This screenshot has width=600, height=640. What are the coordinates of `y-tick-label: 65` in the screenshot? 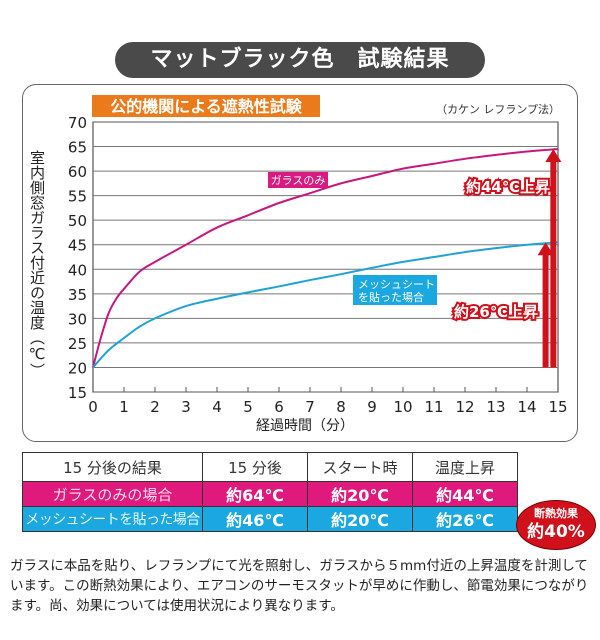 It's located at (77, 148).